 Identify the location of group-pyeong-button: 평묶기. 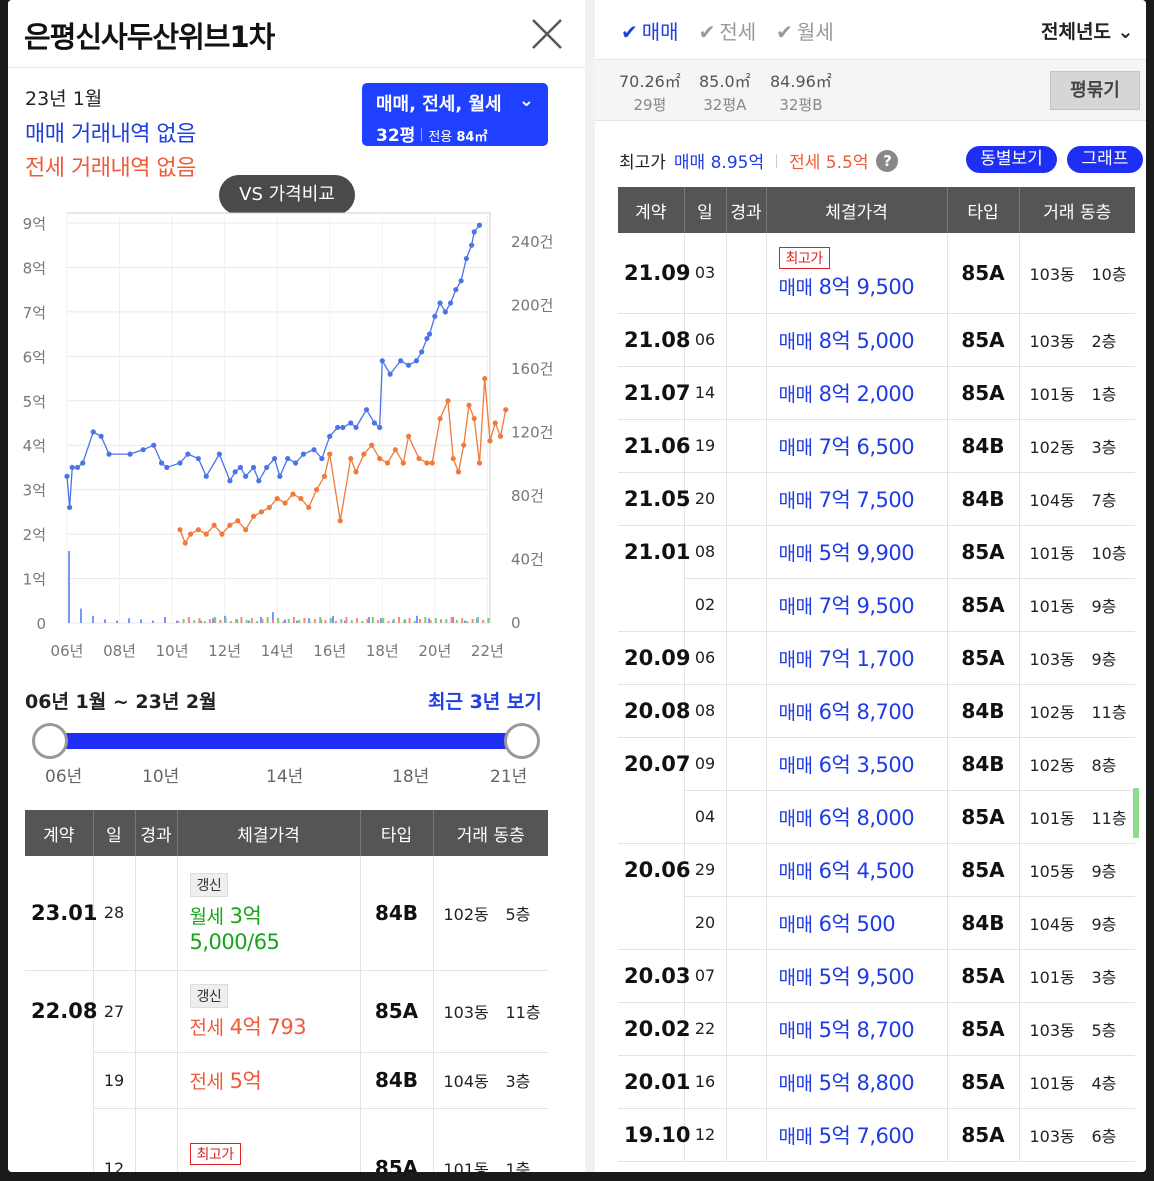
(1095, 90).